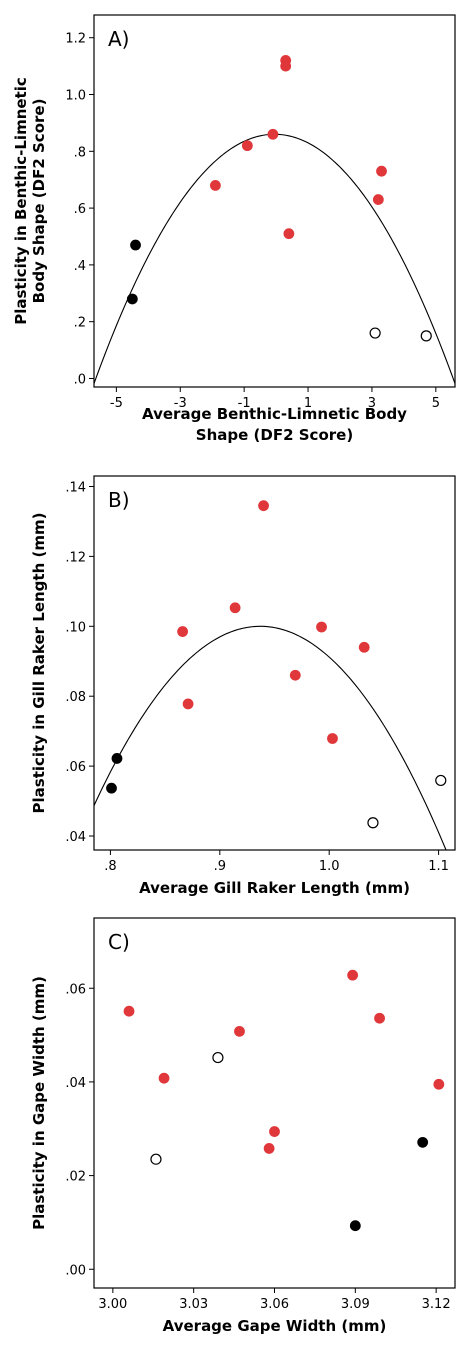  Describe the element at coordinates (220, 866) in the screenshot. I see `x-tick-label: .9` at that location.